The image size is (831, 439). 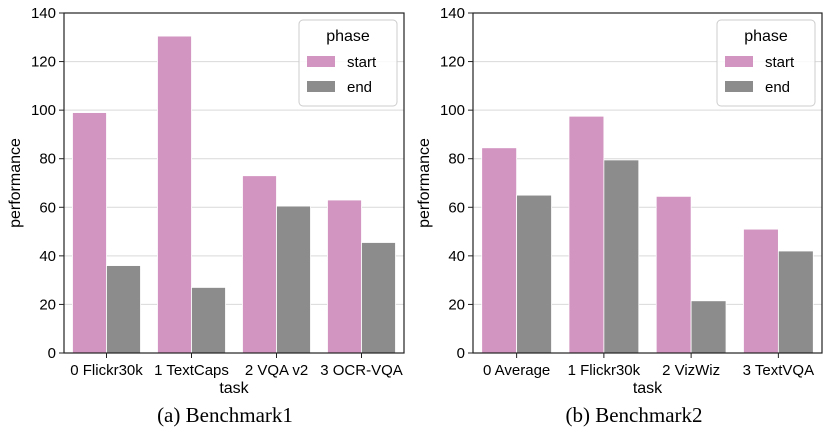 What do you see at coordinates (634, 415) in the screenshot?
I see `caption-benchmark2: (b) Benchmark2` at bounding box center [634, 415].